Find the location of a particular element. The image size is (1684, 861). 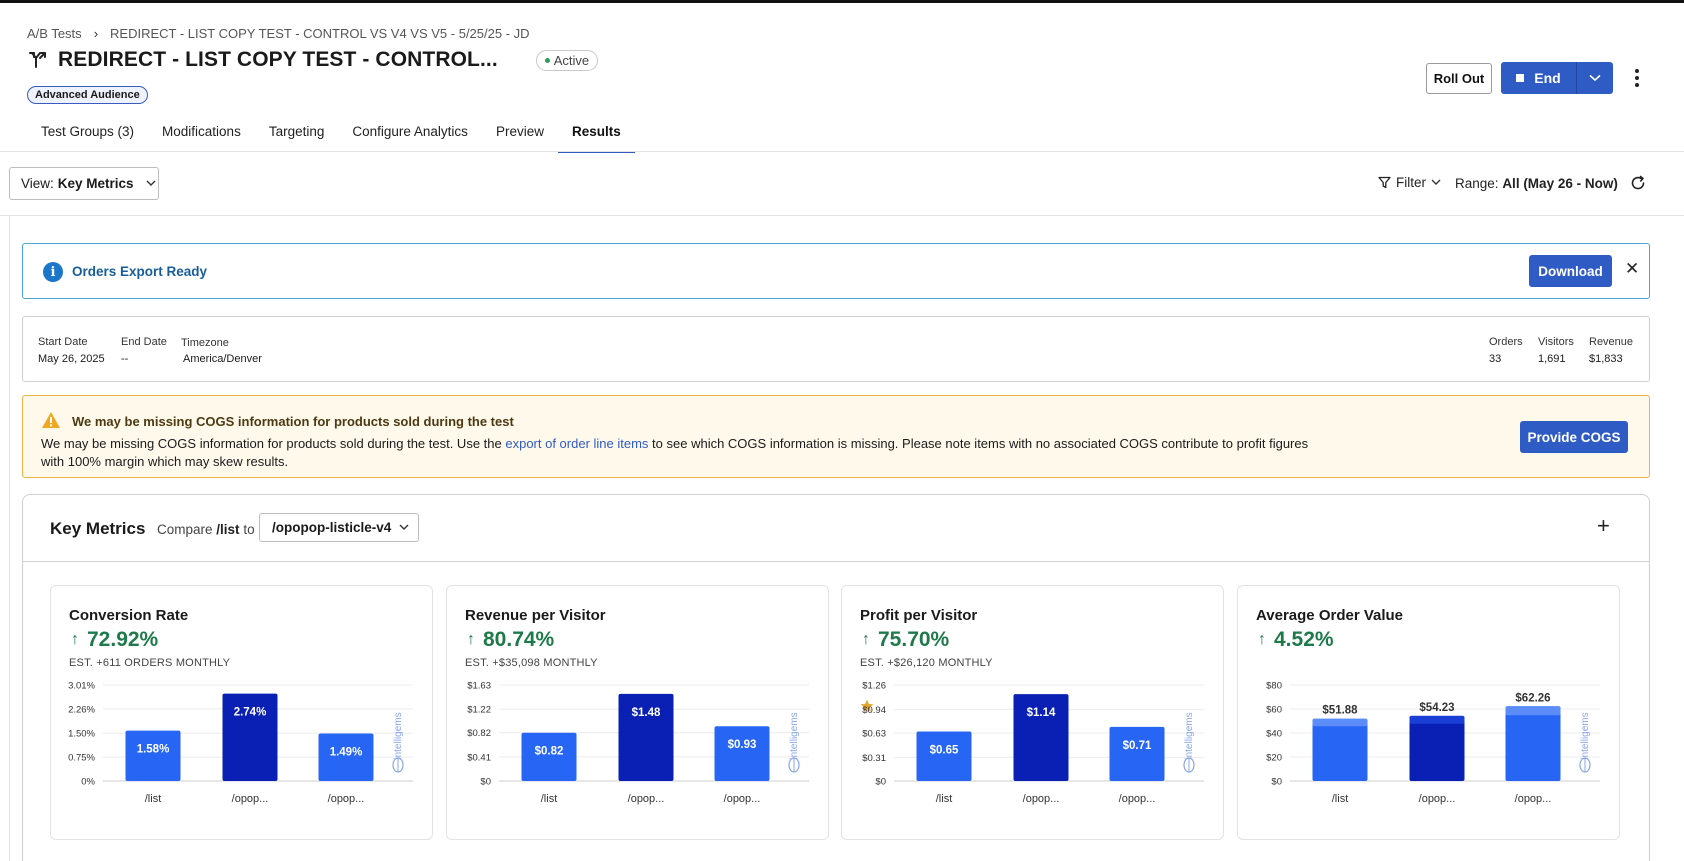

export-line-items-link: export of order line items is located at coordinates (577, 443).